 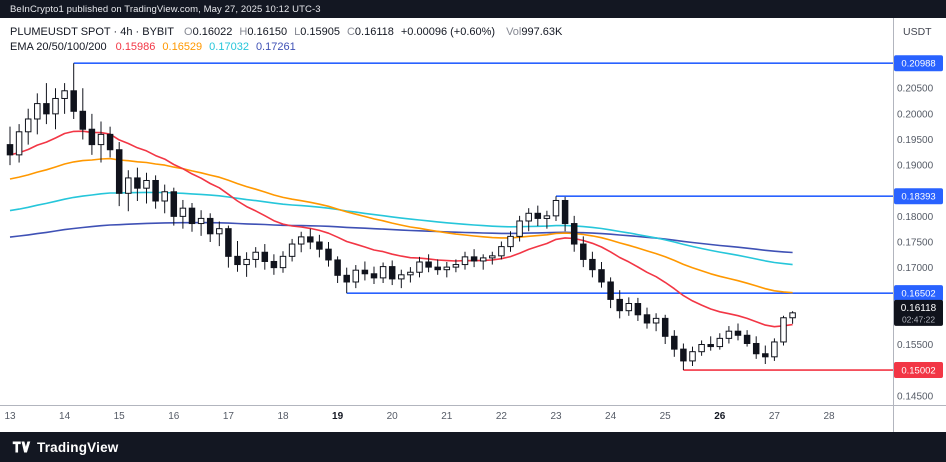 What do you see at coordinates (534, 32) in the screenshot?
I see `volume: Vol997.63K` at bounding box center [534, 32].